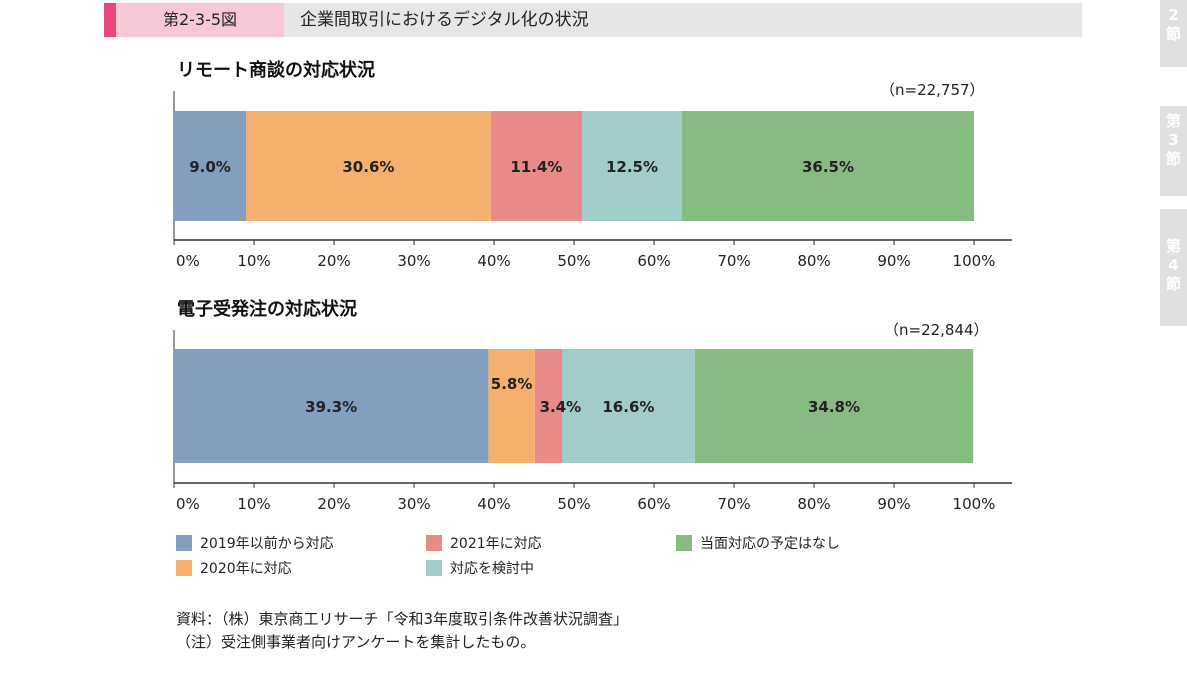 The width and height of the screenshot is (1187, 684). Describe the element at coordinates (561, 407) in the screenshot. I see `data-label: 3.4%` at that location.